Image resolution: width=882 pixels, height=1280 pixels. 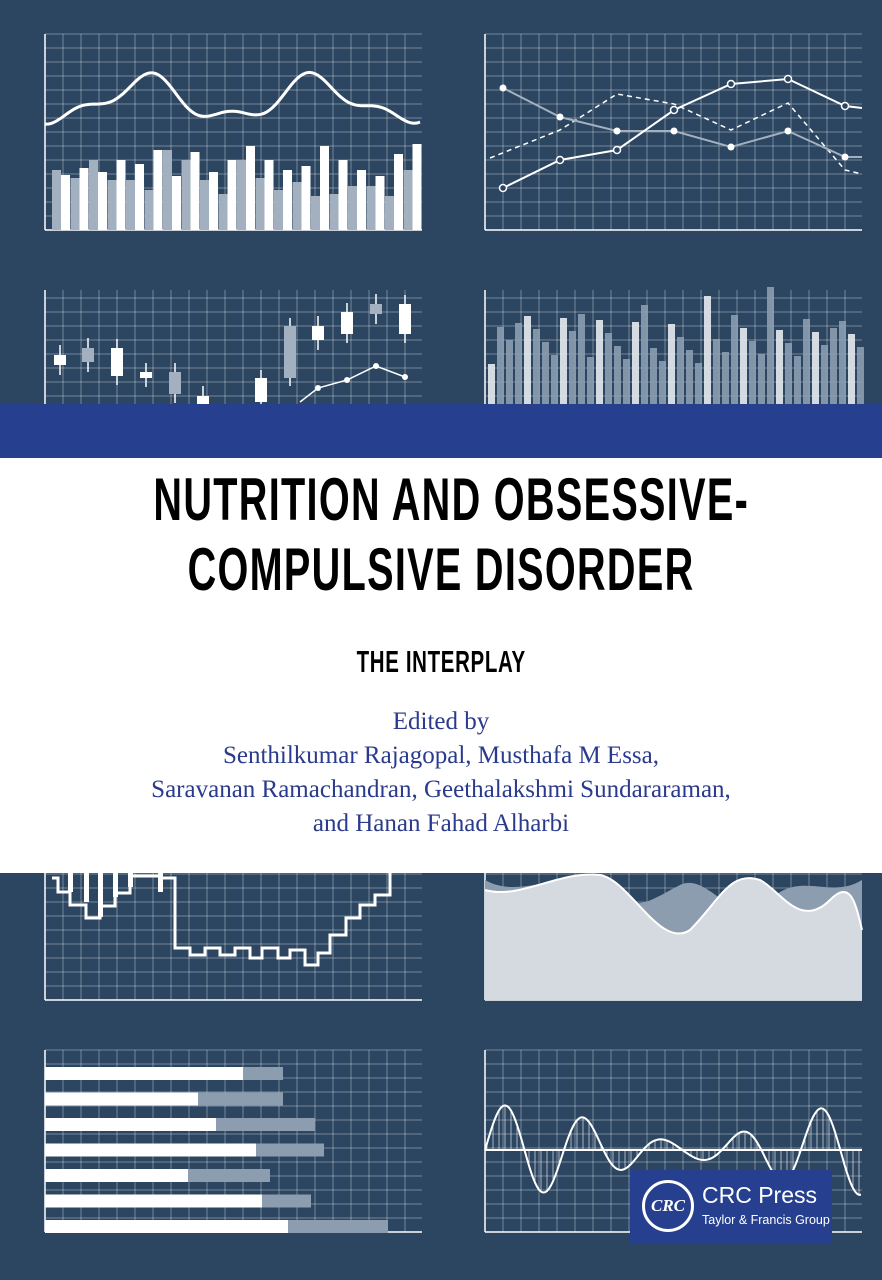 What do you see at coordinates (441, 661) in the screenshot?
I see `book-subtitle: THE INTERPLAY` at bounding box center [441, 661].